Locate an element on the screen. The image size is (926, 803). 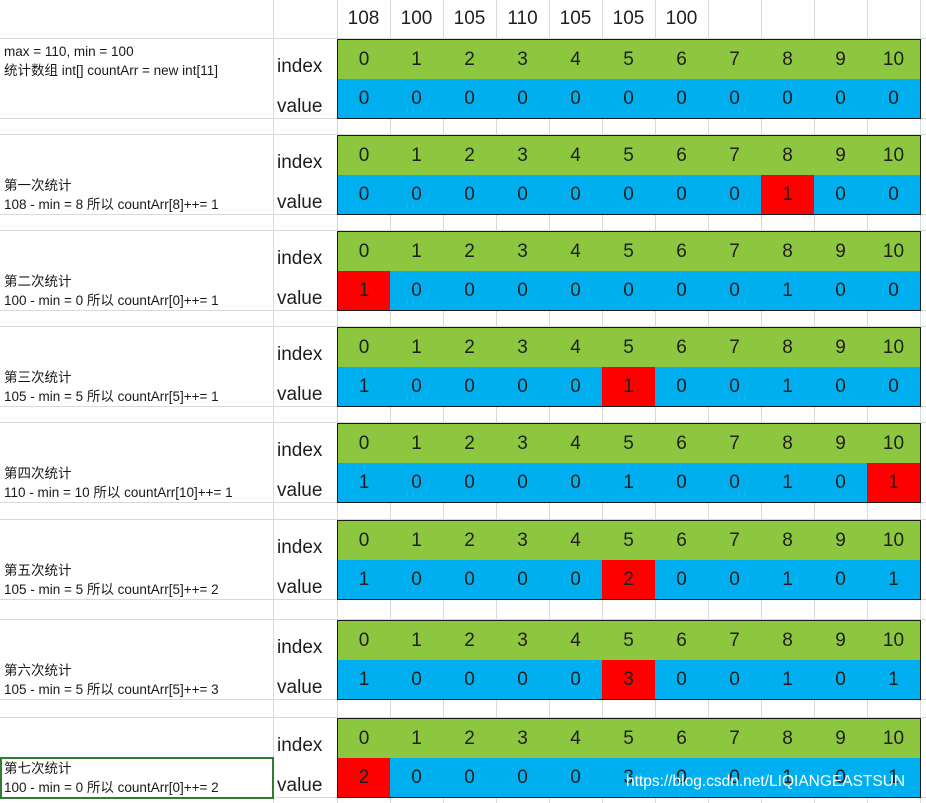
index-cell: 1 is located at coordinates (417, 540).